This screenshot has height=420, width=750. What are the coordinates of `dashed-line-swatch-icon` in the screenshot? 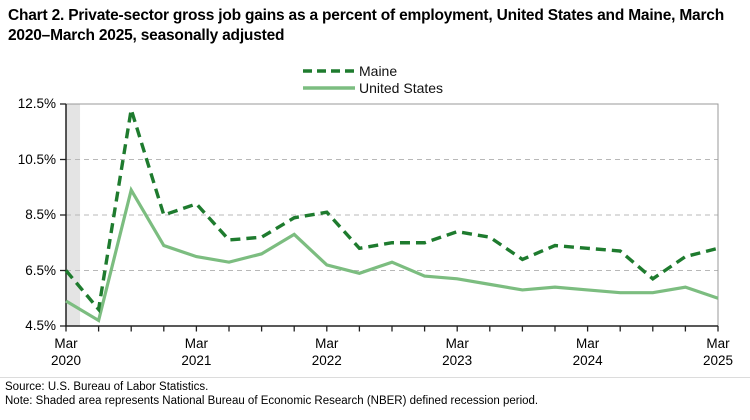 It's located at (329, 70).